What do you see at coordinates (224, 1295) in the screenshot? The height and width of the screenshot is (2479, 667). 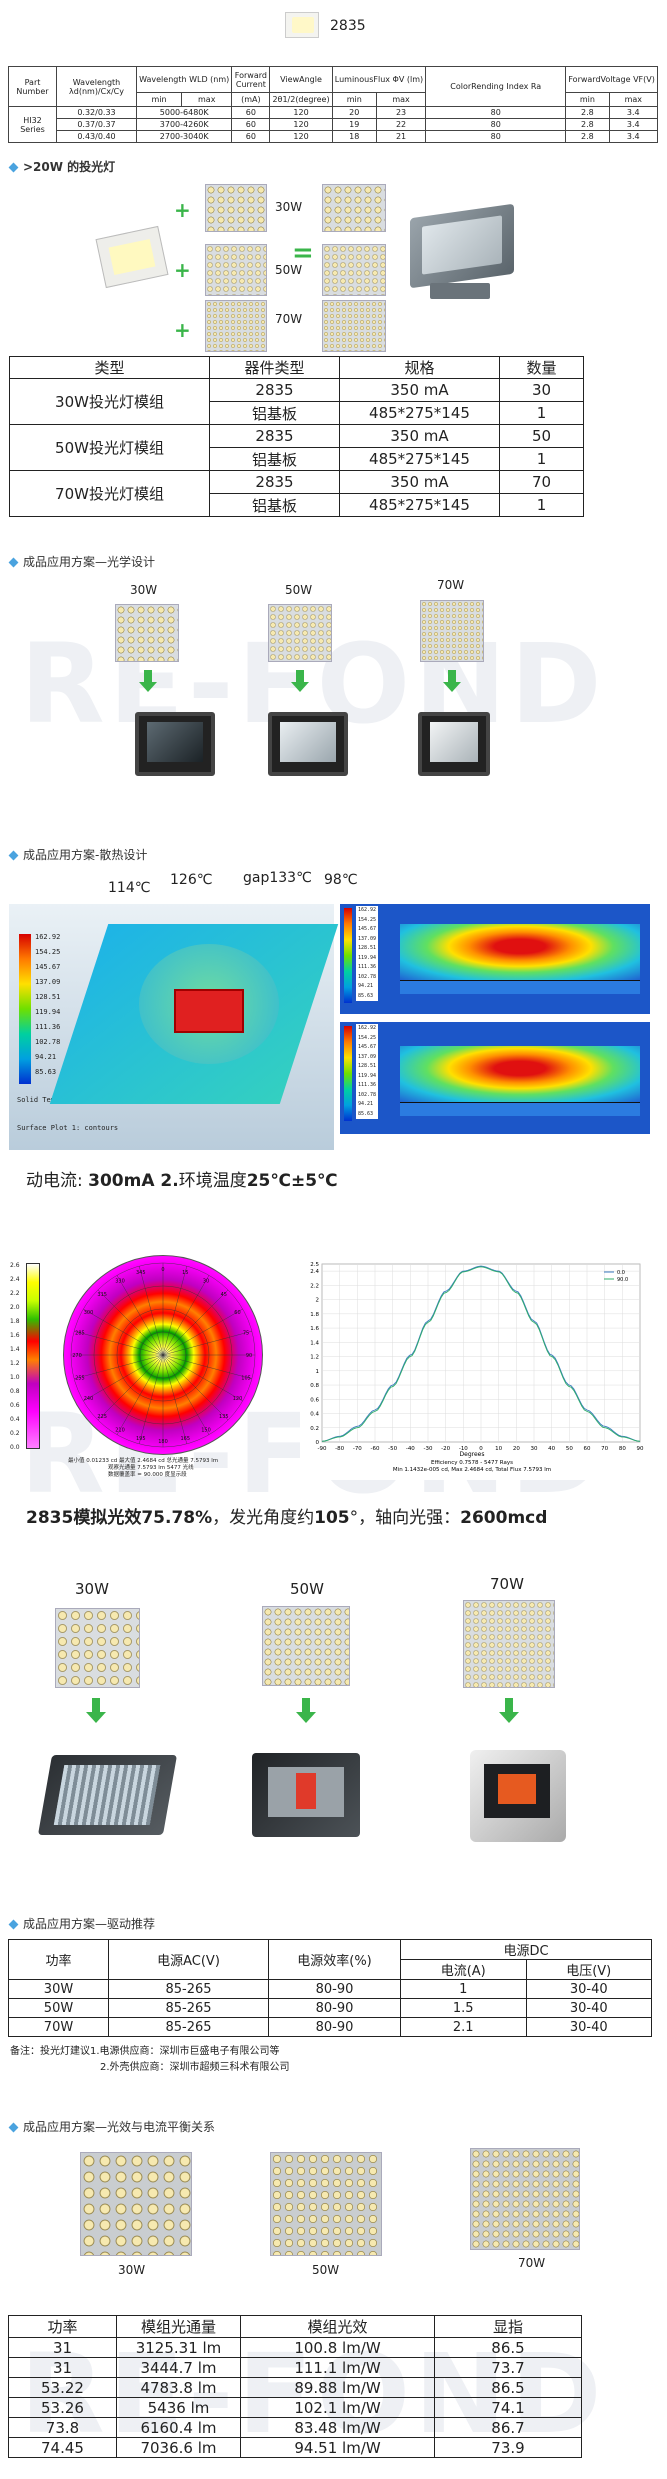 I see `polar-tick-label: 45` at bounding box center [224, 1295].